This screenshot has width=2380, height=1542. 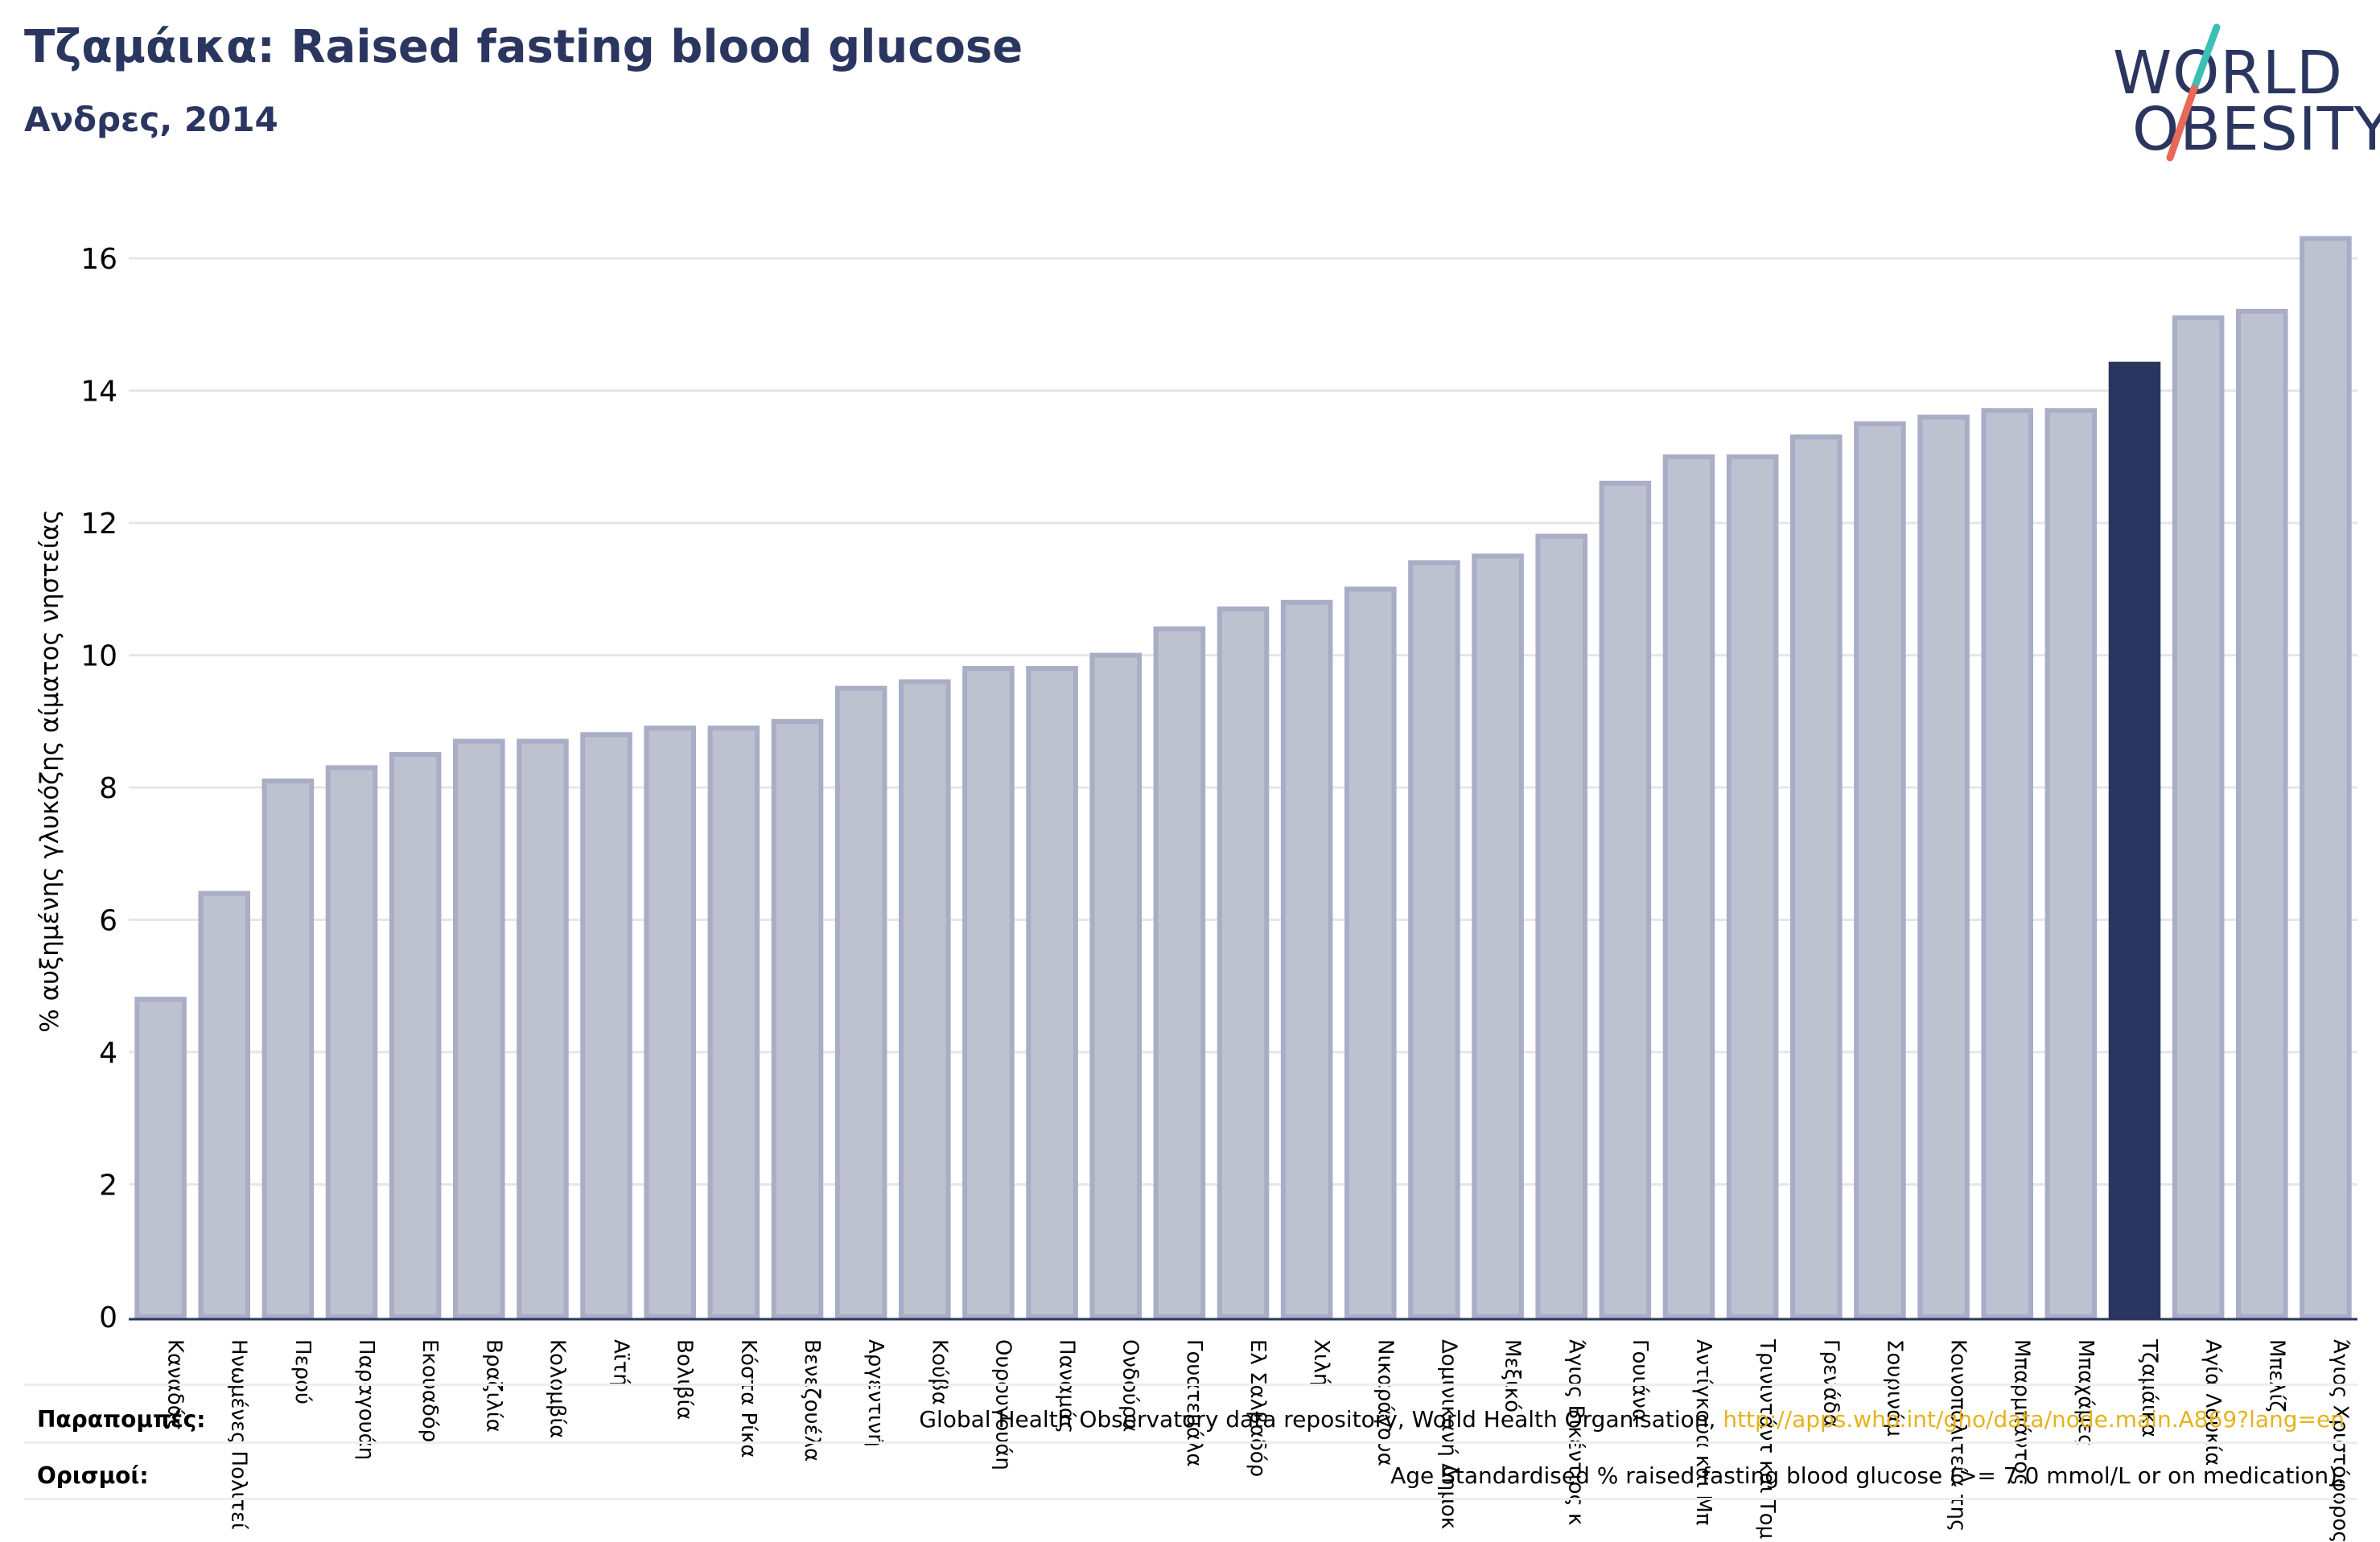 What do you see at coordinates (151, 119) in the screenshot?
I see `chart-subtitle: Ανδρες, 2014` at bounding box center [151, 119].